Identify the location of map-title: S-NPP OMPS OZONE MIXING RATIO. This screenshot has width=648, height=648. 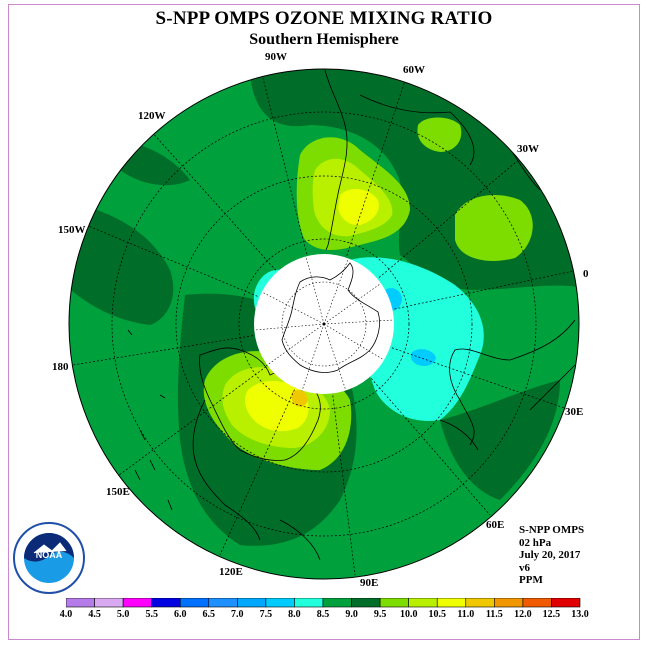
(324, 18).